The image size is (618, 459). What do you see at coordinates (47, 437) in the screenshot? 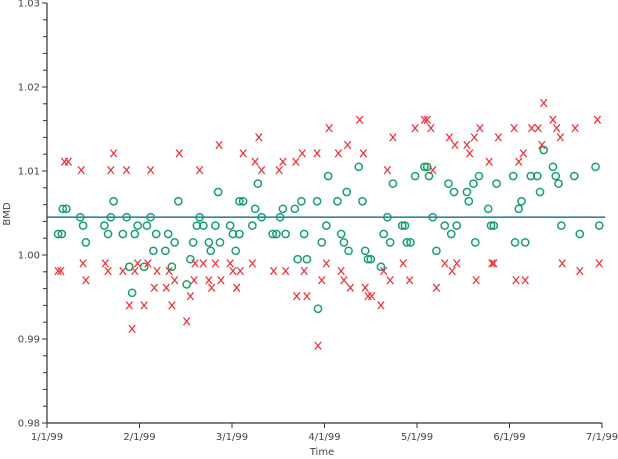
I see `x-tick-label: 1/1/99` at bounding box center [47, 437].